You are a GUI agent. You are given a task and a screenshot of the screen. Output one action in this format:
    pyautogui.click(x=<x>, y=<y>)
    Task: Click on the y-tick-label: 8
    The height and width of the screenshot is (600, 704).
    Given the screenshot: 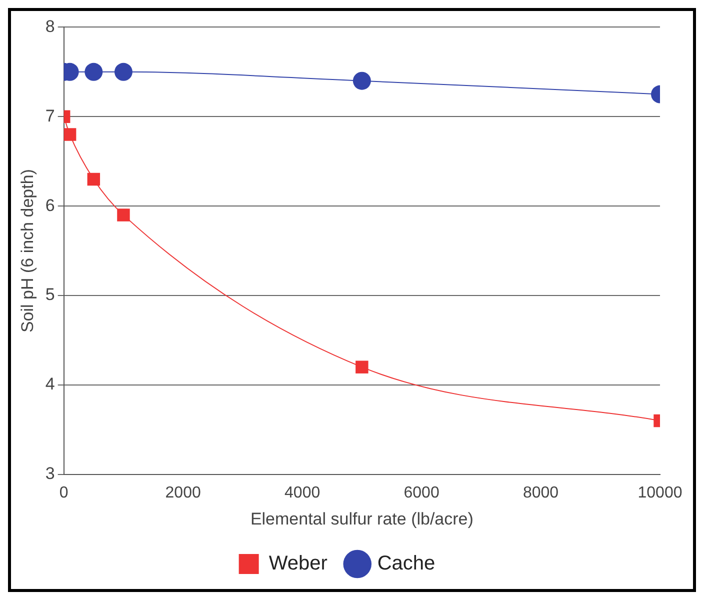 What is the action you would take?
    pyautogui.click(x=50, y=26)
    